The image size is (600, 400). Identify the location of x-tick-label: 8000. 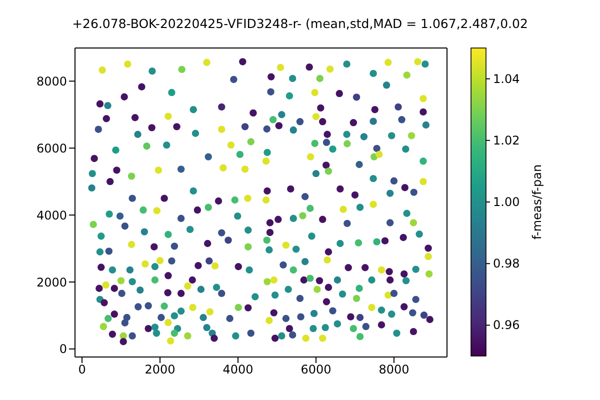
(394, 369).